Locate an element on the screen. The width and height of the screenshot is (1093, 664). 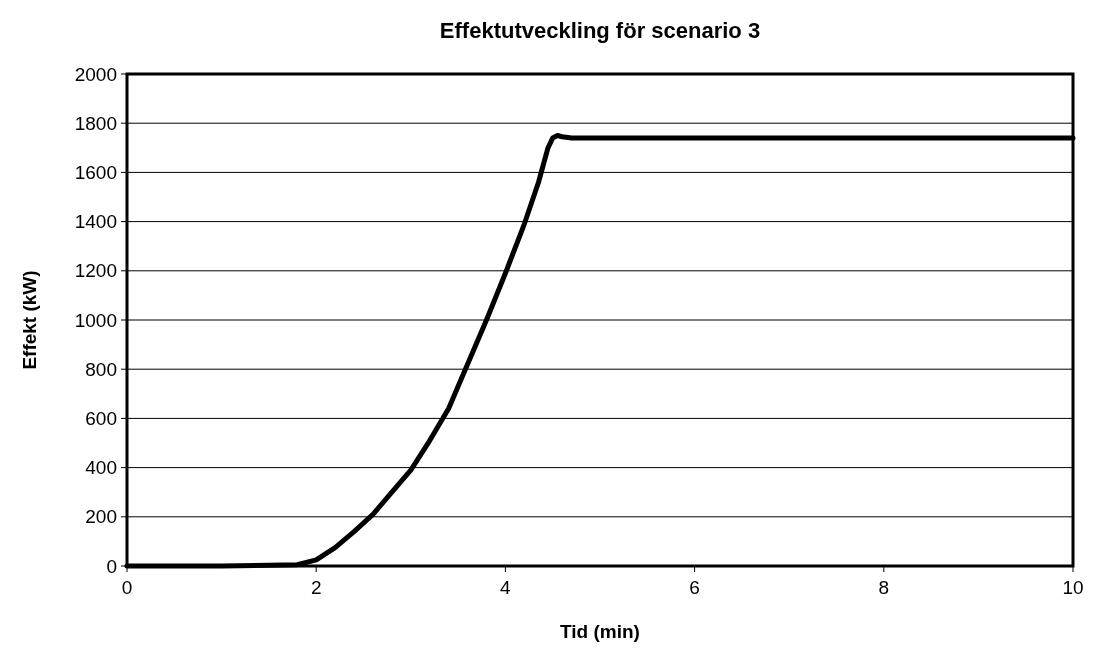
x-tick-label: 4 is located at coordinates (506, 587).